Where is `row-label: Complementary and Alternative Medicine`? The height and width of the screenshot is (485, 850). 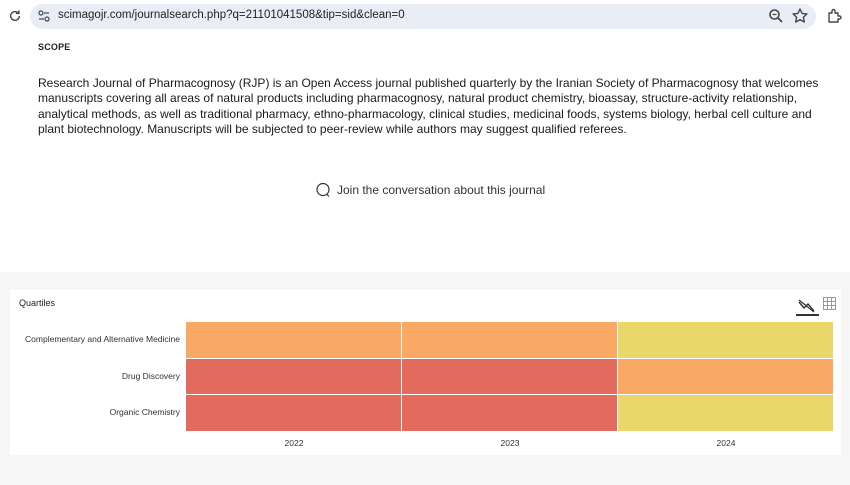 row-label: Complementary and Alternative Medicine is located at coordinates (102, 339).